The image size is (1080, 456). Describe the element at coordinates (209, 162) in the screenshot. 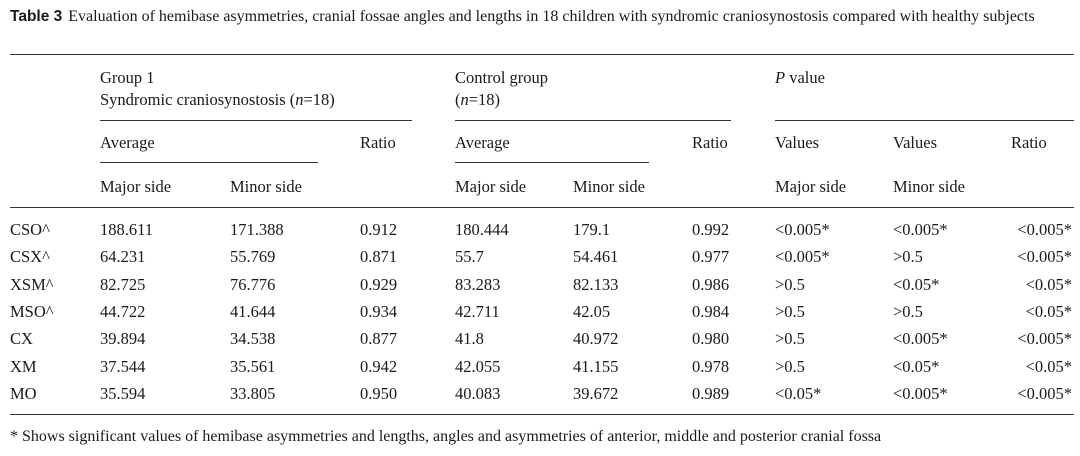

I see `group1-average-rule` at that location.